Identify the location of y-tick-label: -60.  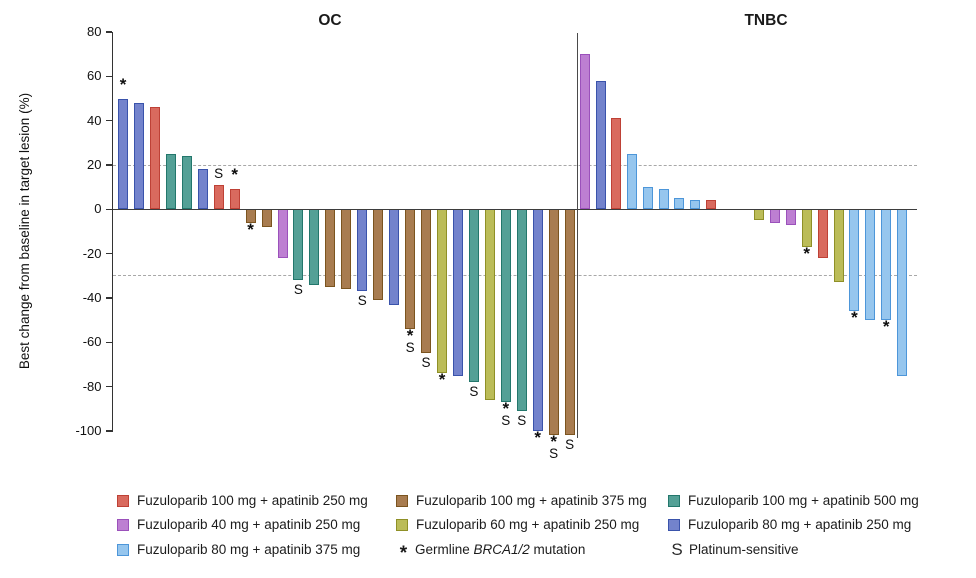
(92, 342).